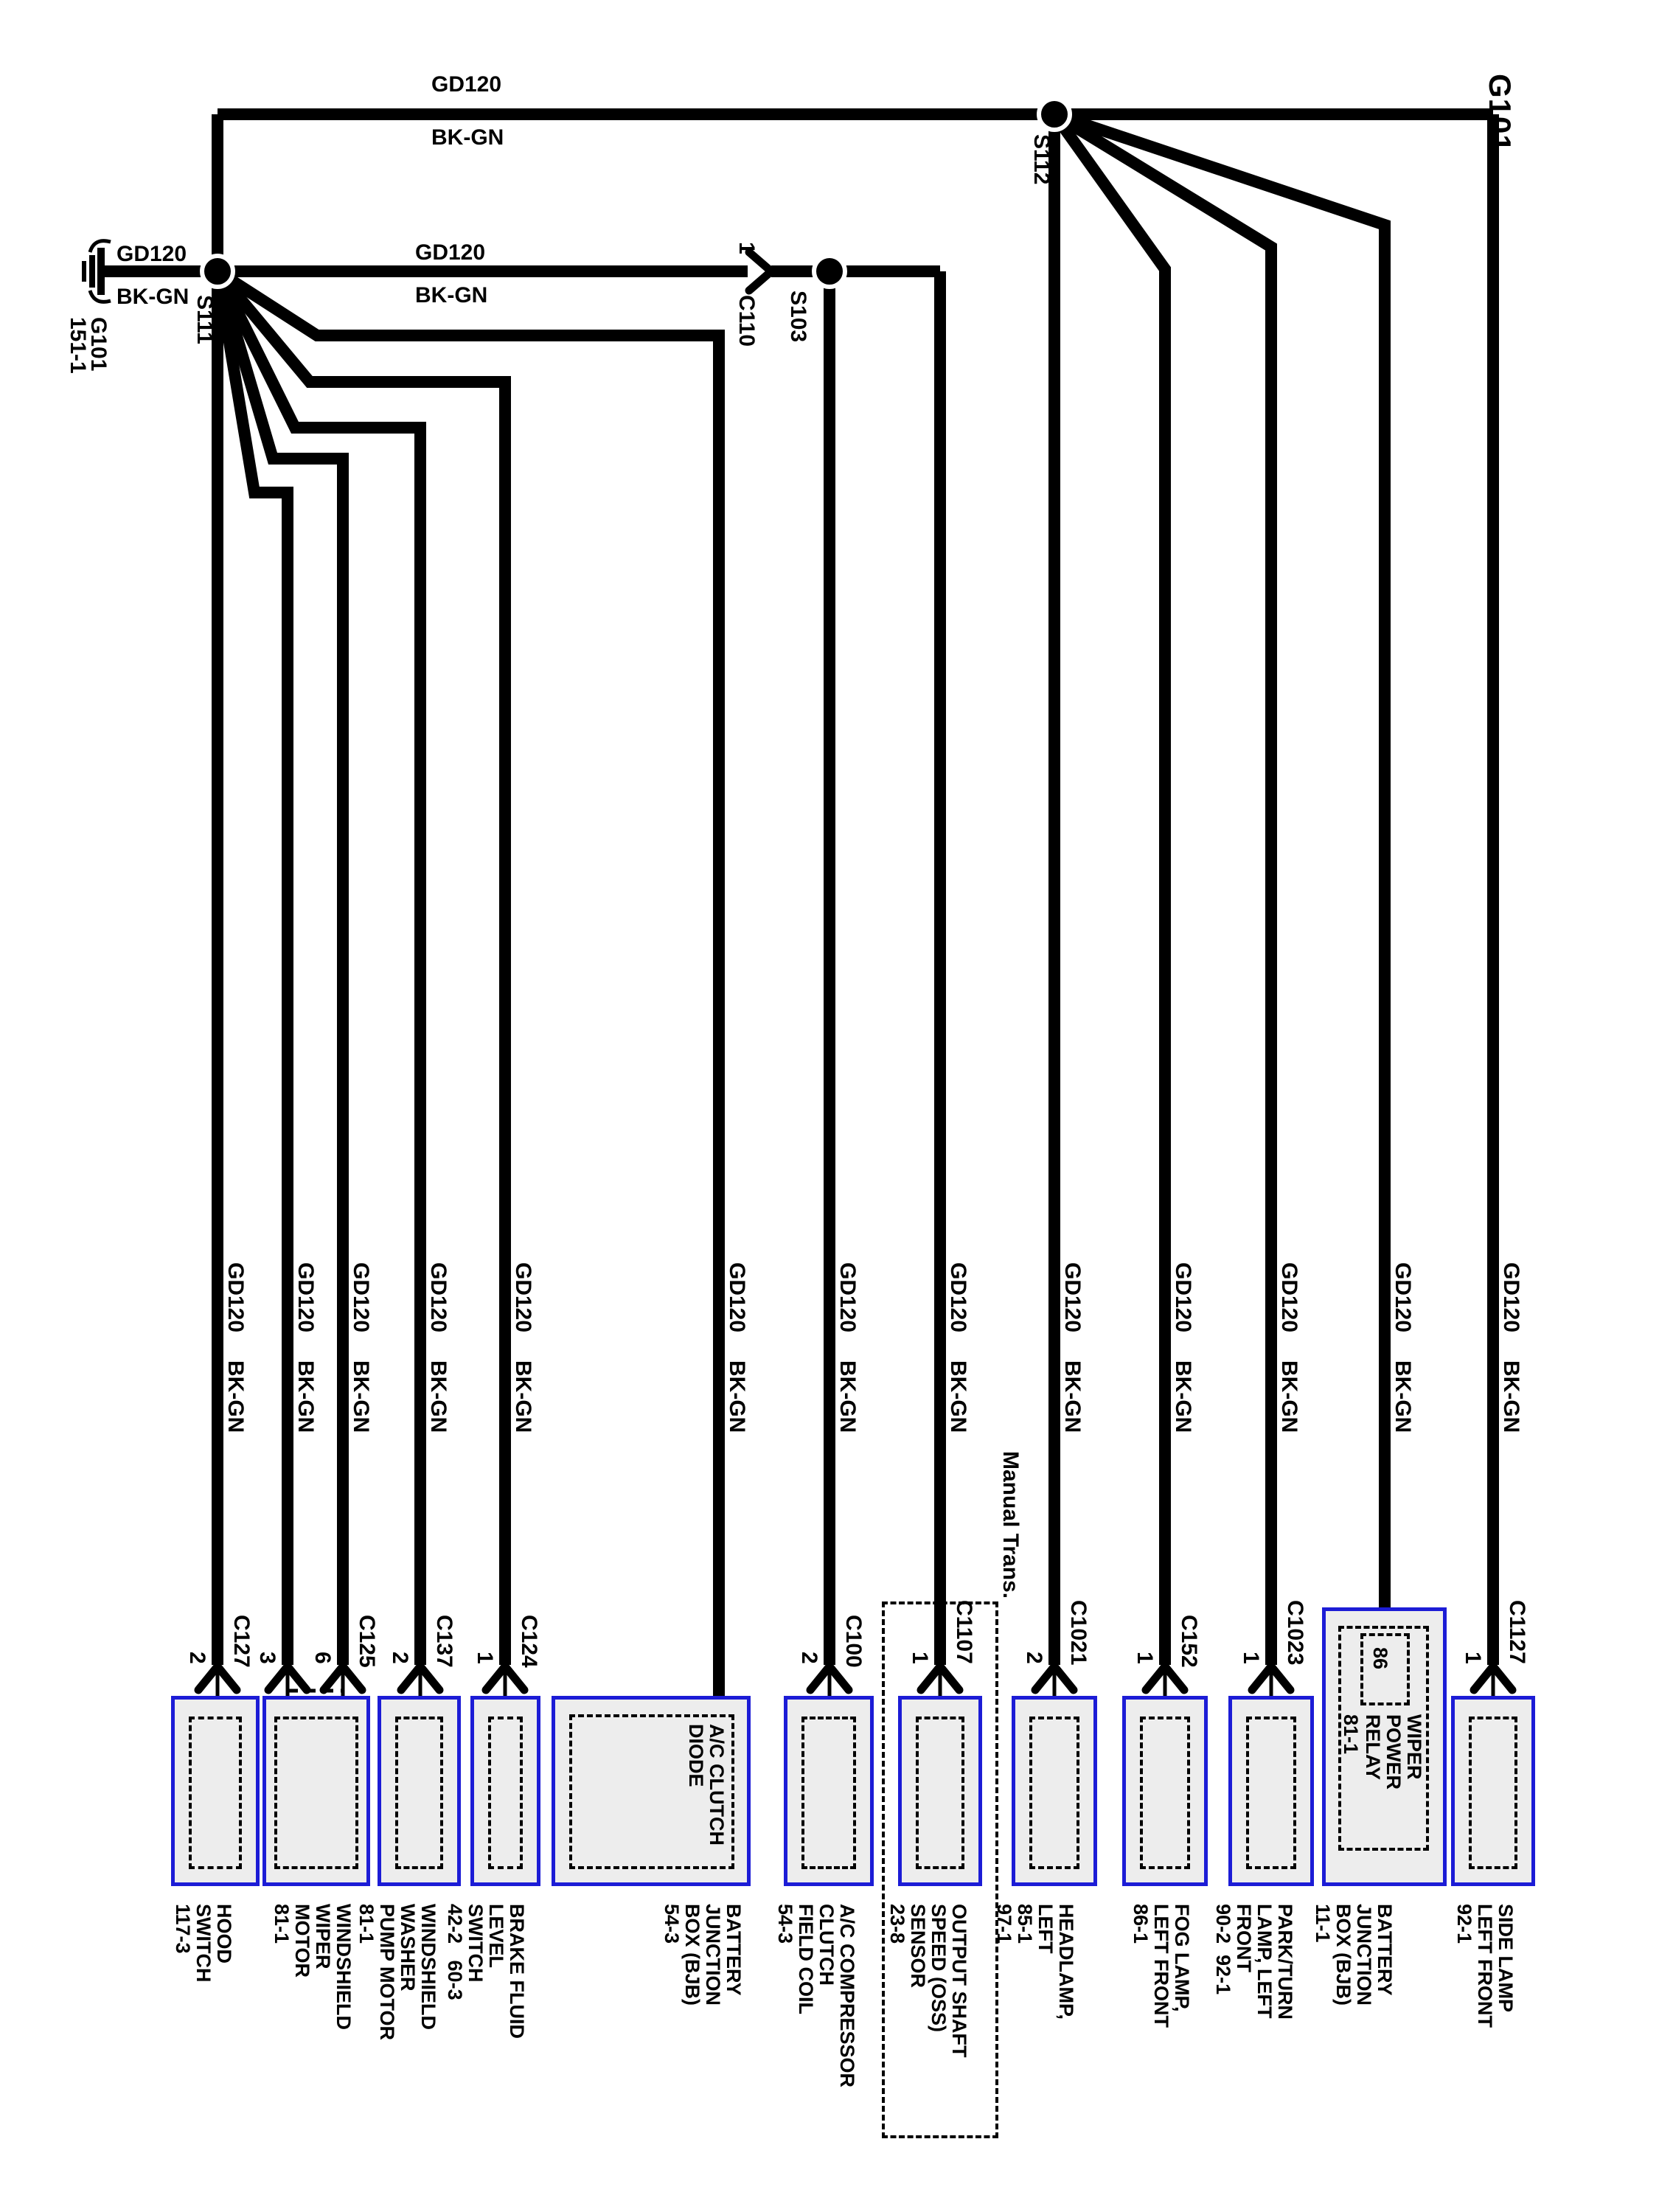 This screenshot has height=2212, width=1659. Describe the element at coordinates (204, 319) in the screenshot. I see `splice-label-s111: S111` at that location.